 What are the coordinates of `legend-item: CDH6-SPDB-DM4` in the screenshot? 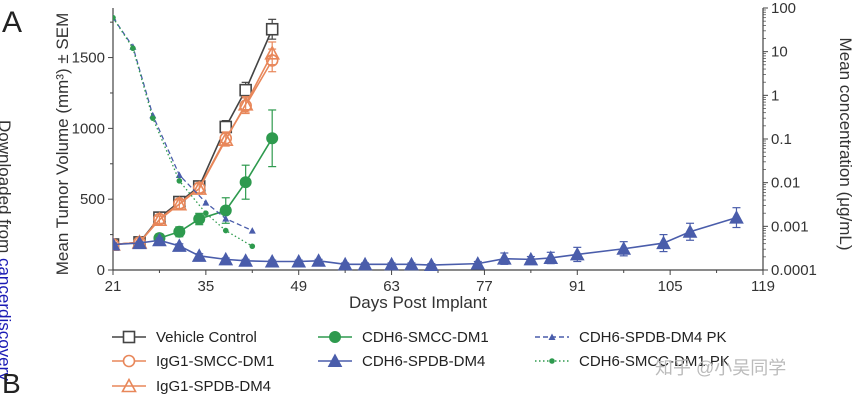 It's located at (401, 361).